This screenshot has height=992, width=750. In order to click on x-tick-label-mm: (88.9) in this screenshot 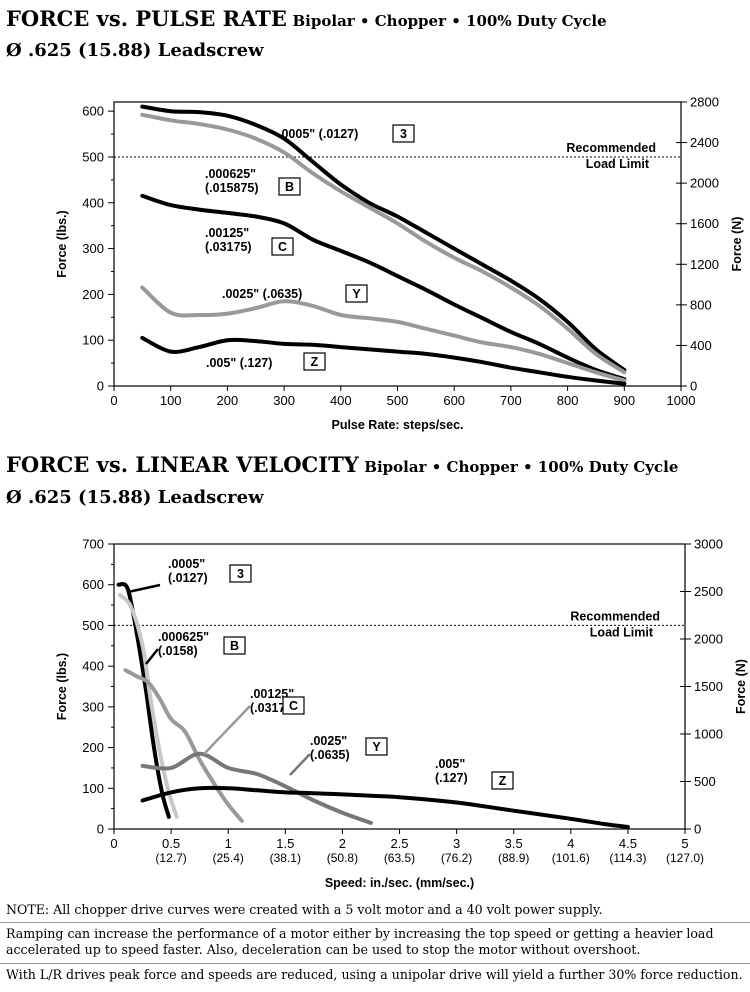, I will do `click(513, 858)`.